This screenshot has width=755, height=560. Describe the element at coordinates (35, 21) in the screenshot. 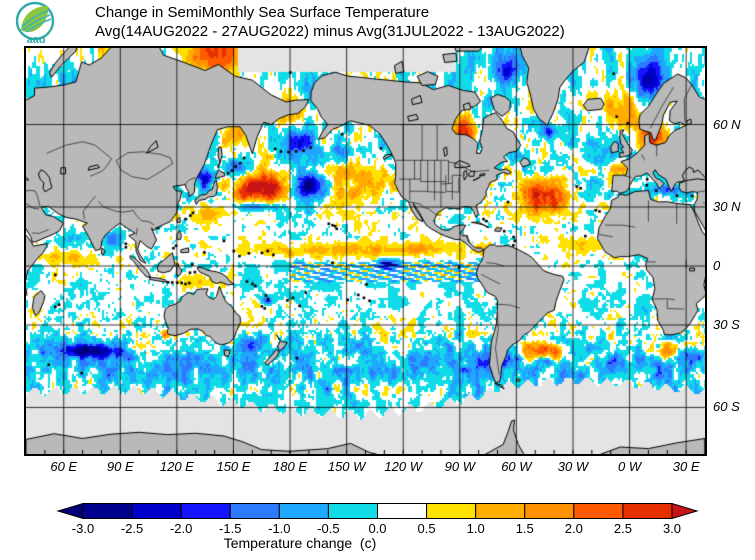

I see `logo-ring-icon` at that location.